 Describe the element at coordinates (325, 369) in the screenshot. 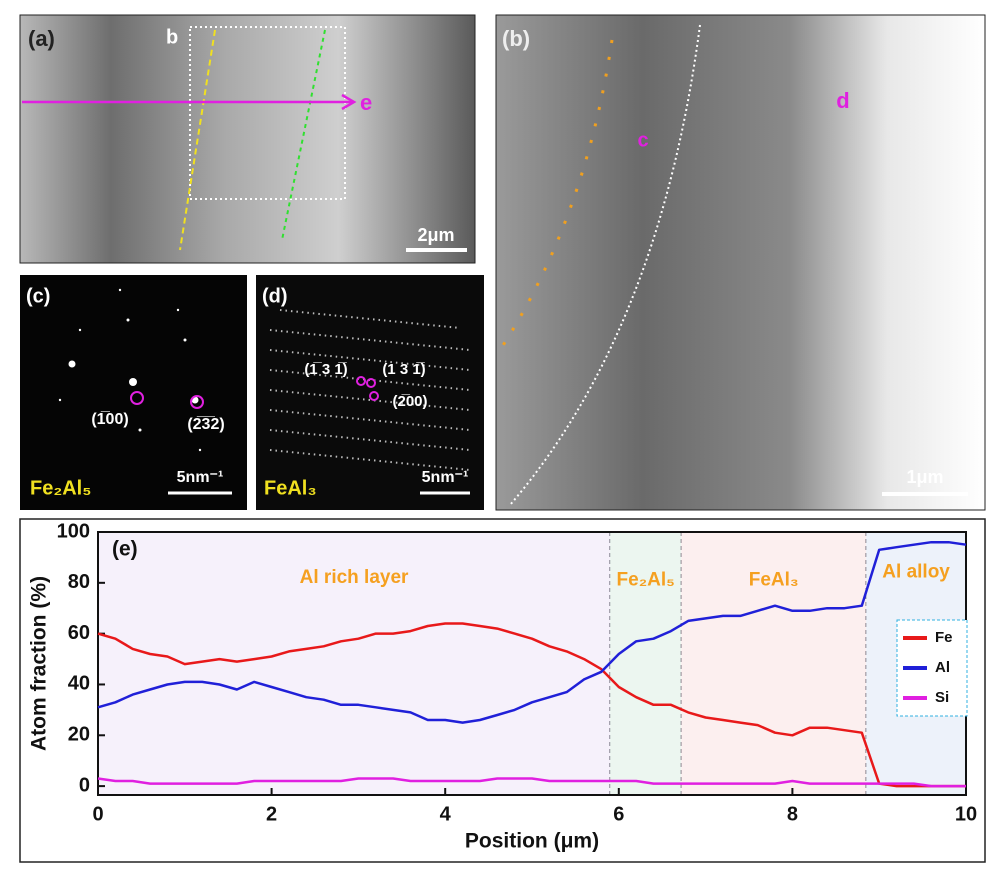

I see `index-label: (1̅ 3 1̅)` at that location.